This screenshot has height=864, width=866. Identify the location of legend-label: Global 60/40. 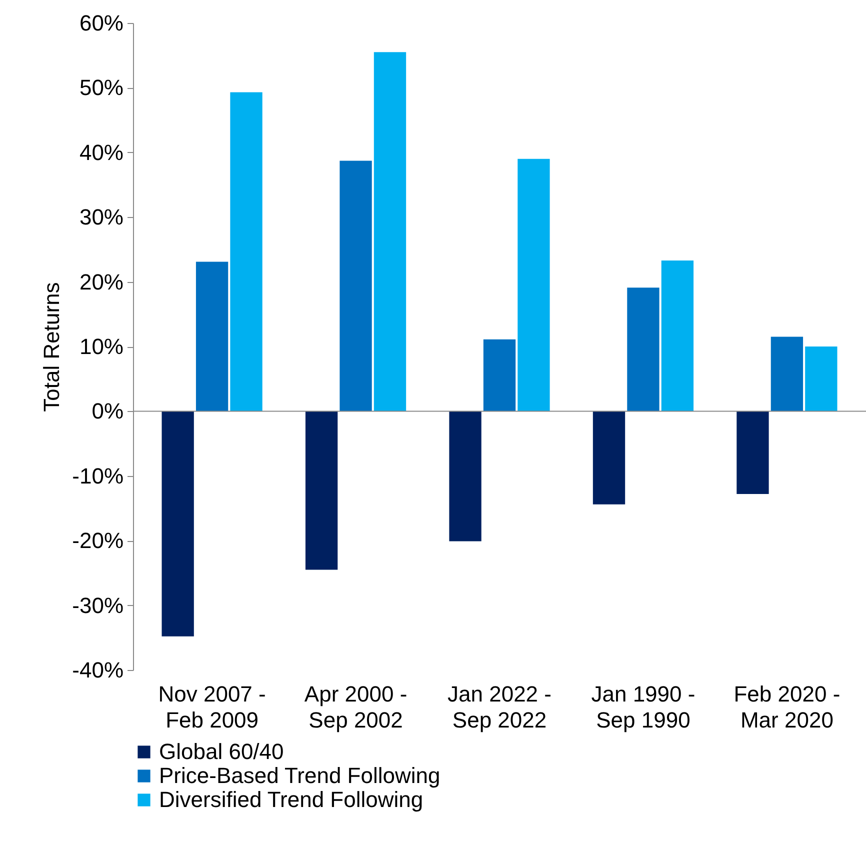
(221, 751).